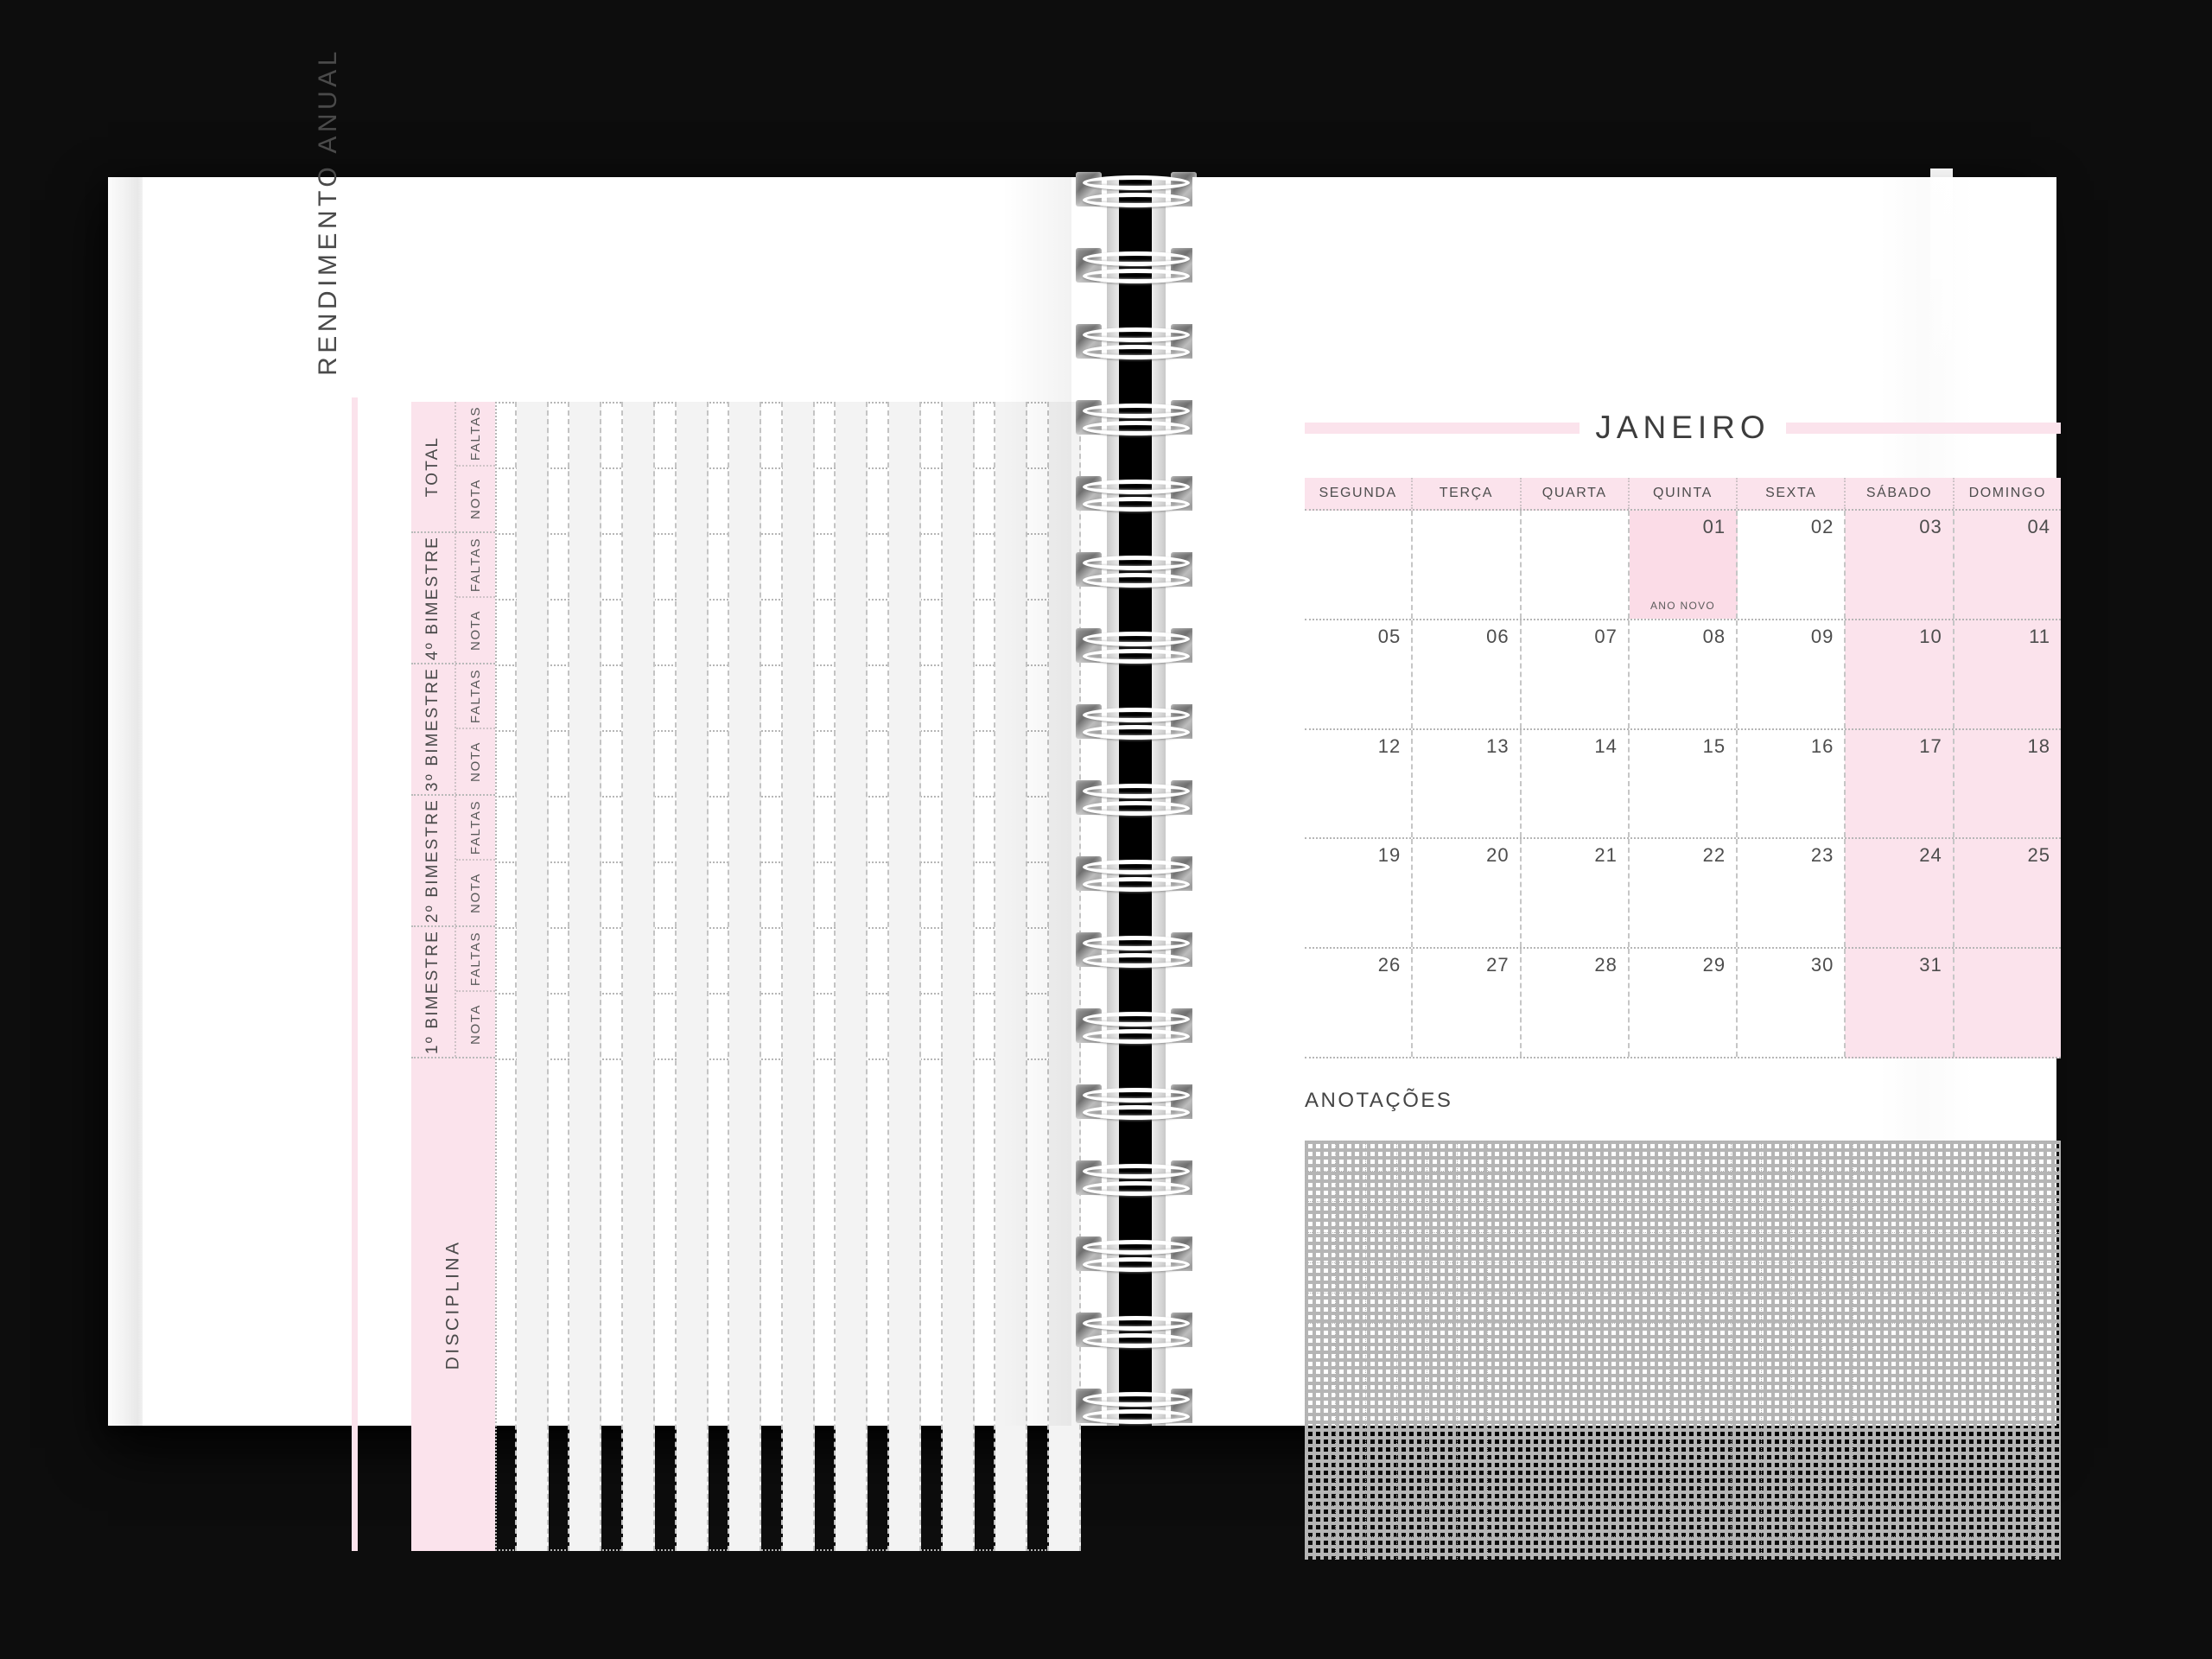  I want to click on calendar-day-cell: 17, so click(1900, 783).